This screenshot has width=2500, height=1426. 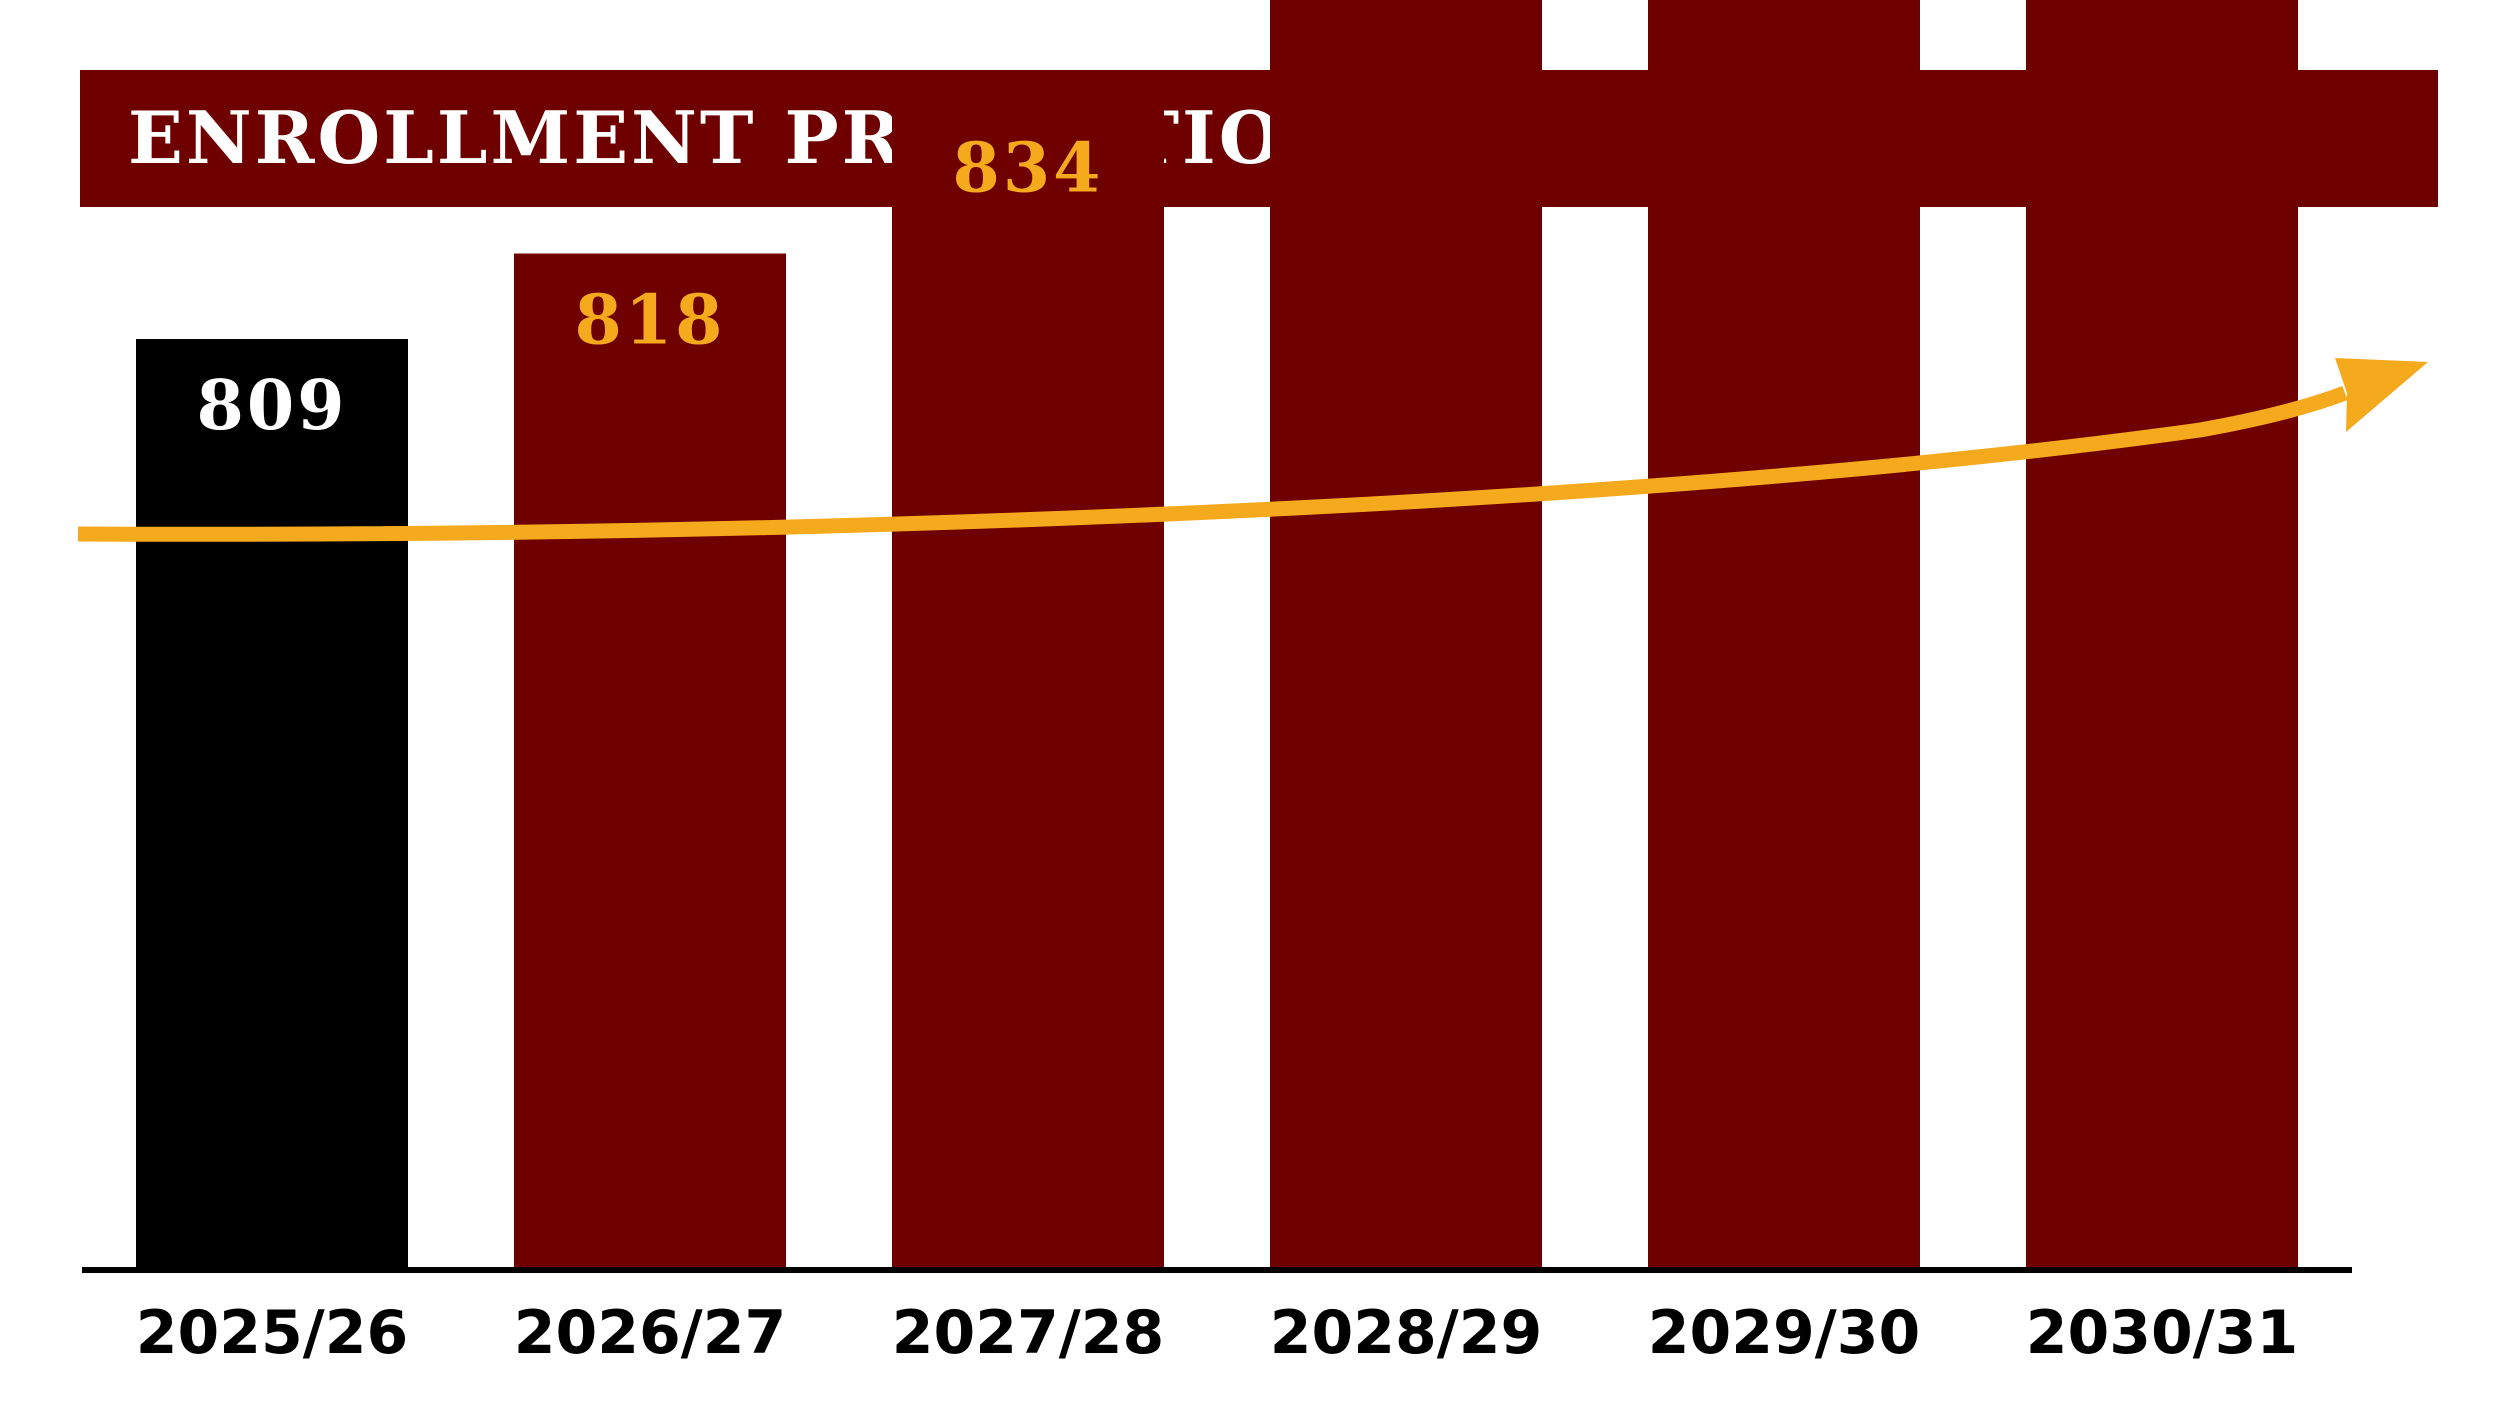 I want to click on x-tick-2028-29: 2028/29, so click(x=1406, y=1333).